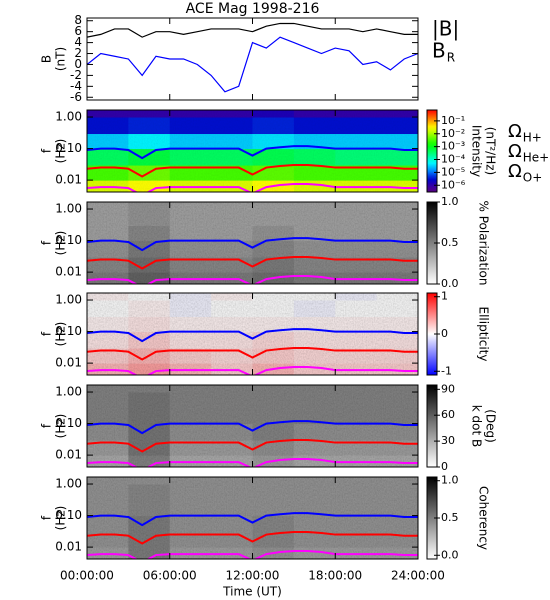 This screenshot has width=550, height=600. Describe the element at coordinates (453, 171) in the screenshot. I see `colorbar-tick-label: 10⁻⁵` at that location.